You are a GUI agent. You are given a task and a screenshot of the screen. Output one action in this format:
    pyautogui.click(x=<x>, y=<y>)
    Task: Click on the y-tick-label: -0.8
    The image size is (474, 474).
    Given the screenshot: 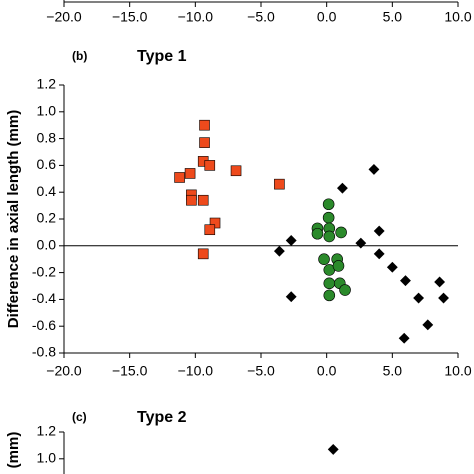 What is the action you would take?
    pyautogui.click(x=44, y=352)
    